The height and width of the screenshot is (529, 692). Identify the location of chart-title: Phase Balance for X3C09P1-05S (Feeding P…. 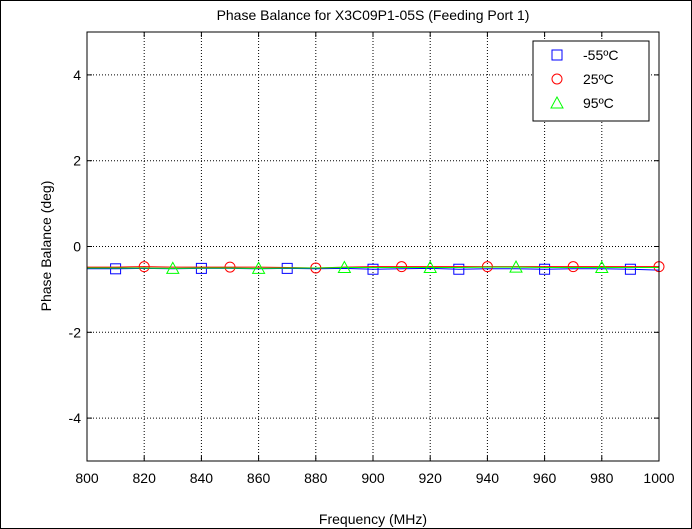
(373, 15).